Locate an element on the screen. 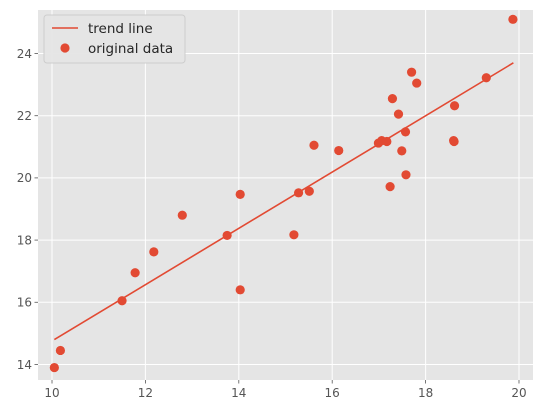 Image resolution: width=543 pixels, height=413 pixels. y-tick-label: 18 is located at coordinates (24, 240).